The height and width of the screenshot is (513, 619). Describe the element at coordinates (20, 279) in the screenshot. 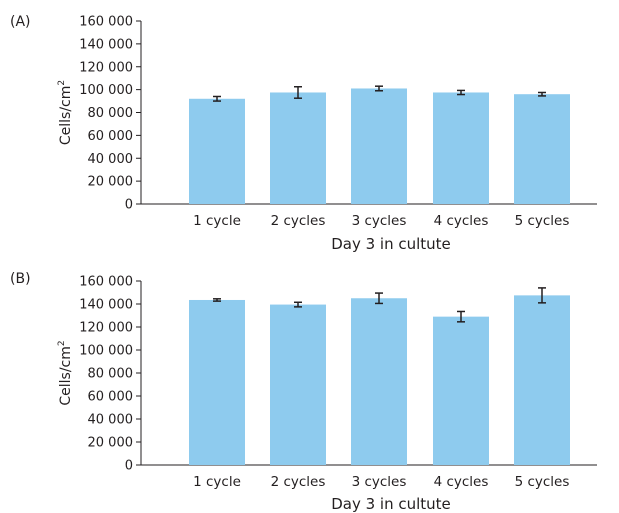

I see `panel-label: (B)` at that location.